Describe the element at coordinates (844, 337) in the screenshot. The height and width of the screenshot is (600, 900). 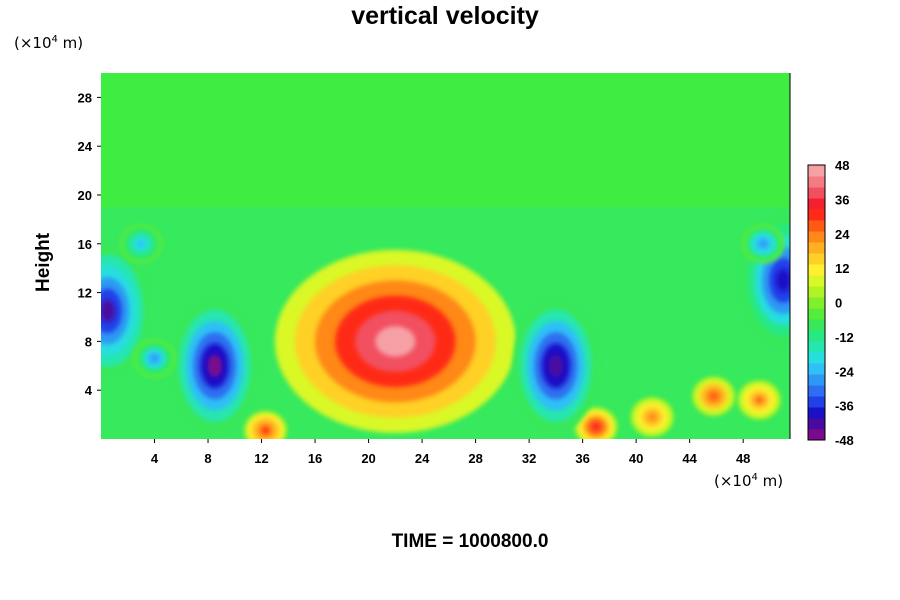
I see `colorbar-tick-label: -12` at that location.